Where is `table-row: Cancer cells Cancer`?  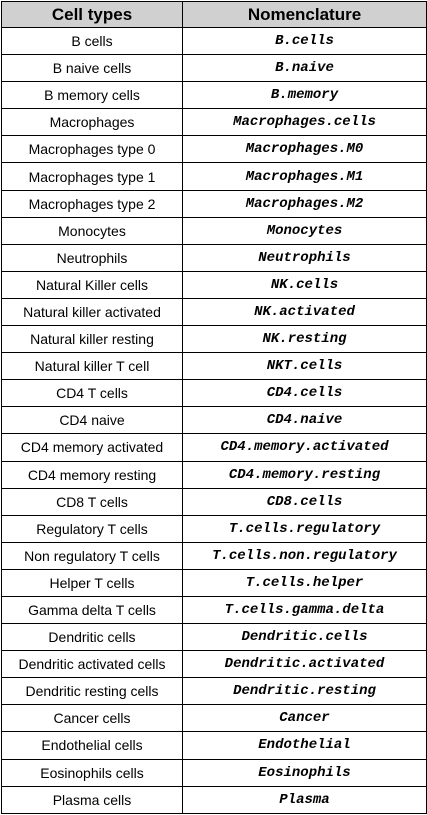
table-row: Cancer cells Cancer is located at coordinates (214, 718).